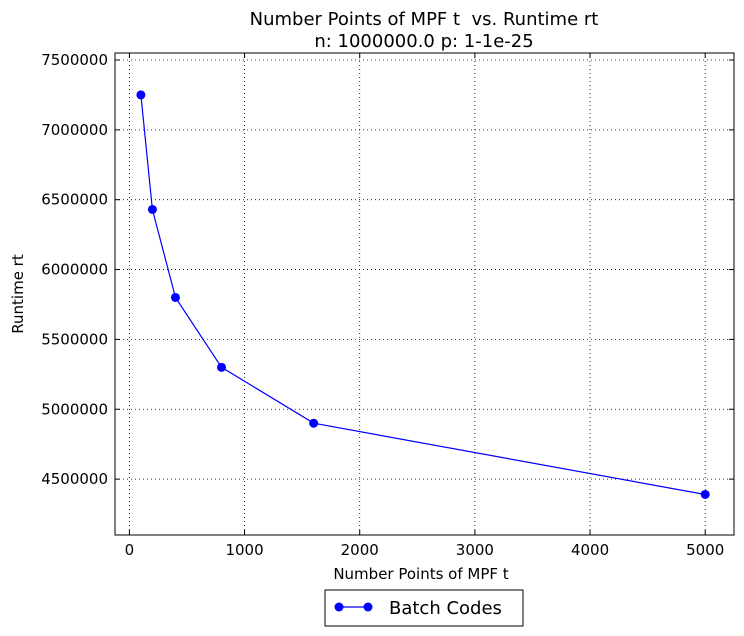 The width and height of the screenshot is (744, 636). What do you see at coordinates (423, 41) in the screenshot?
I see `chart-subtitle: n: 1000000.0 p: 1-1e-25` at bounding box center [423, 41].